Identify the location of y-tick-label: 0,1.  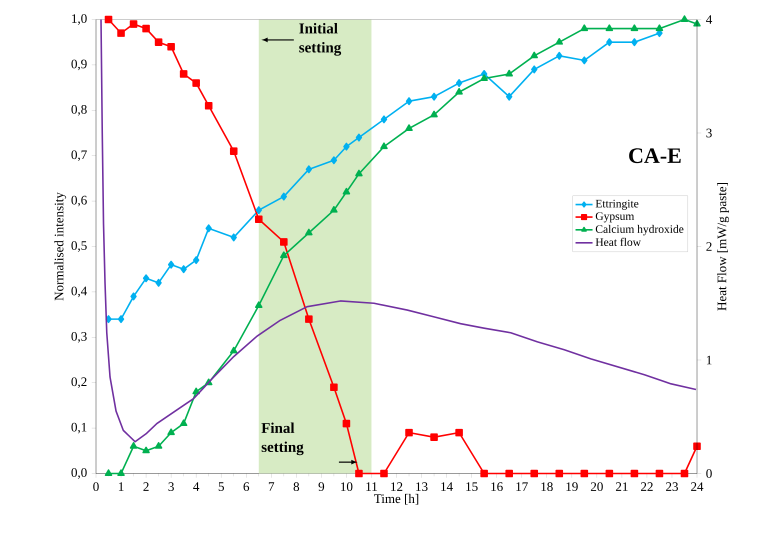
(78, 428).